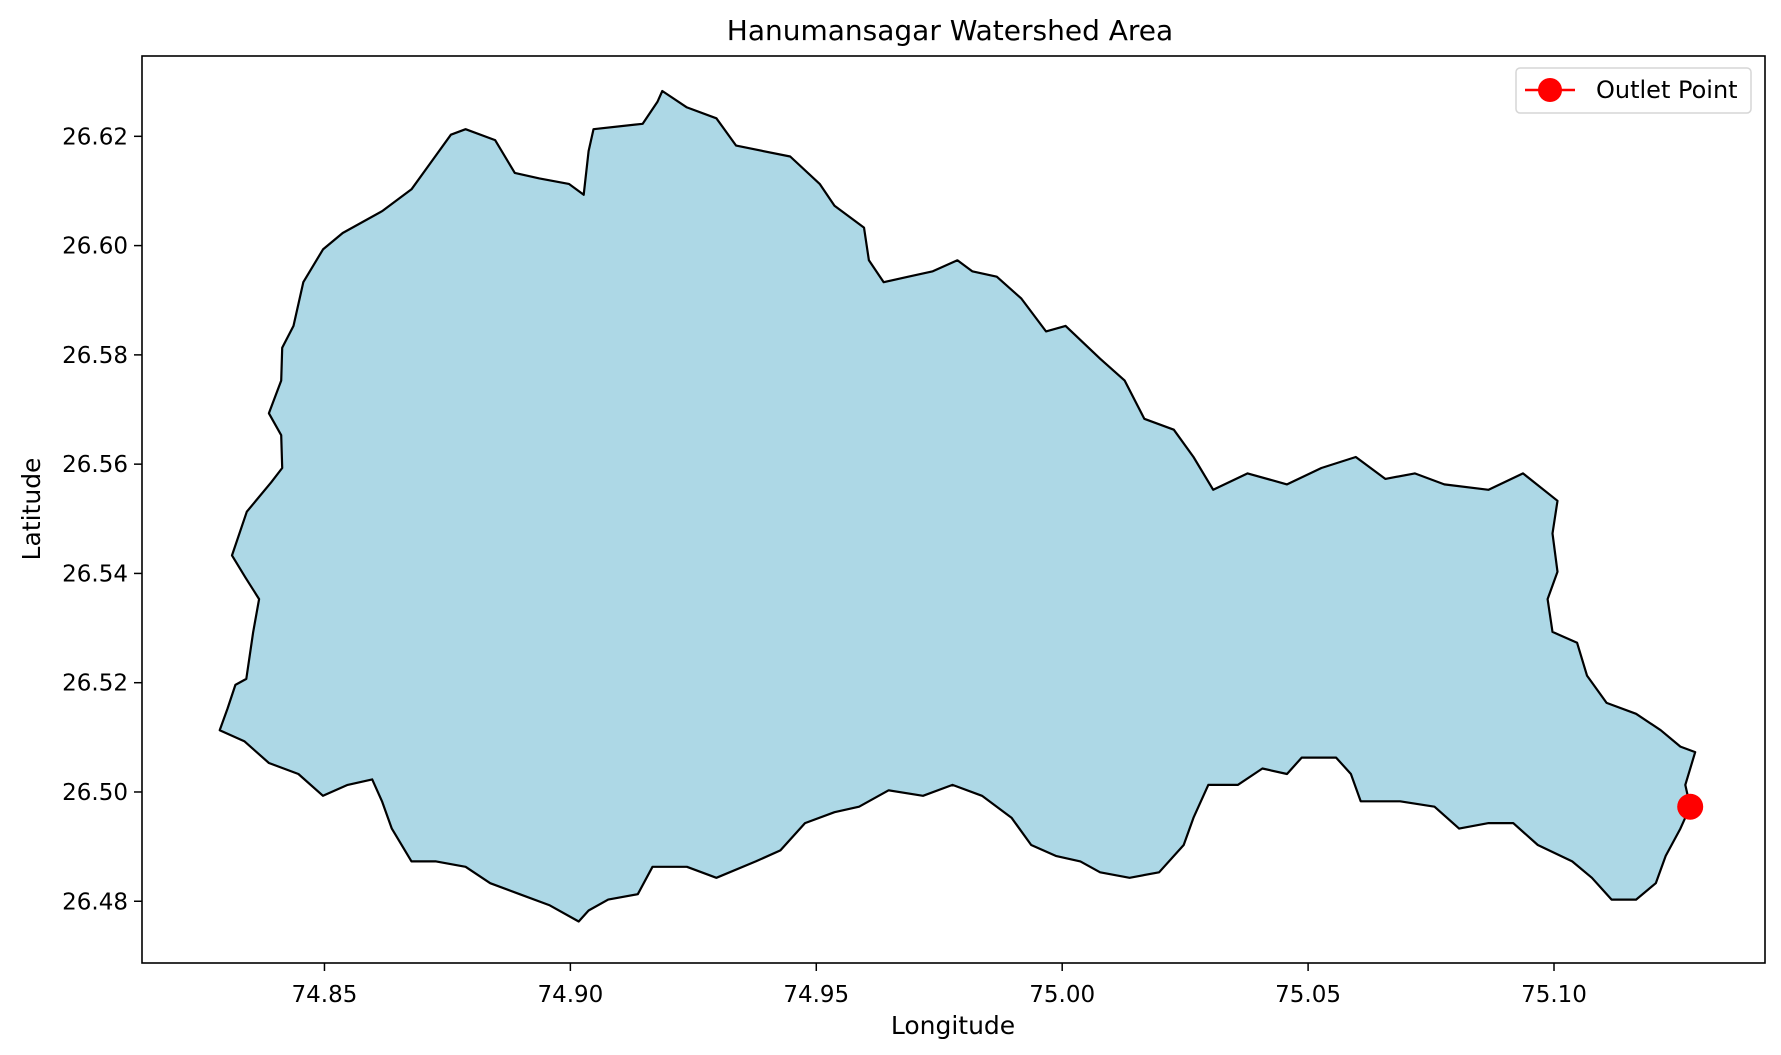 The height and width of the screenshot is (1055, 1781). I want to click on y-tick-label: 26.50, so click(95, 793).